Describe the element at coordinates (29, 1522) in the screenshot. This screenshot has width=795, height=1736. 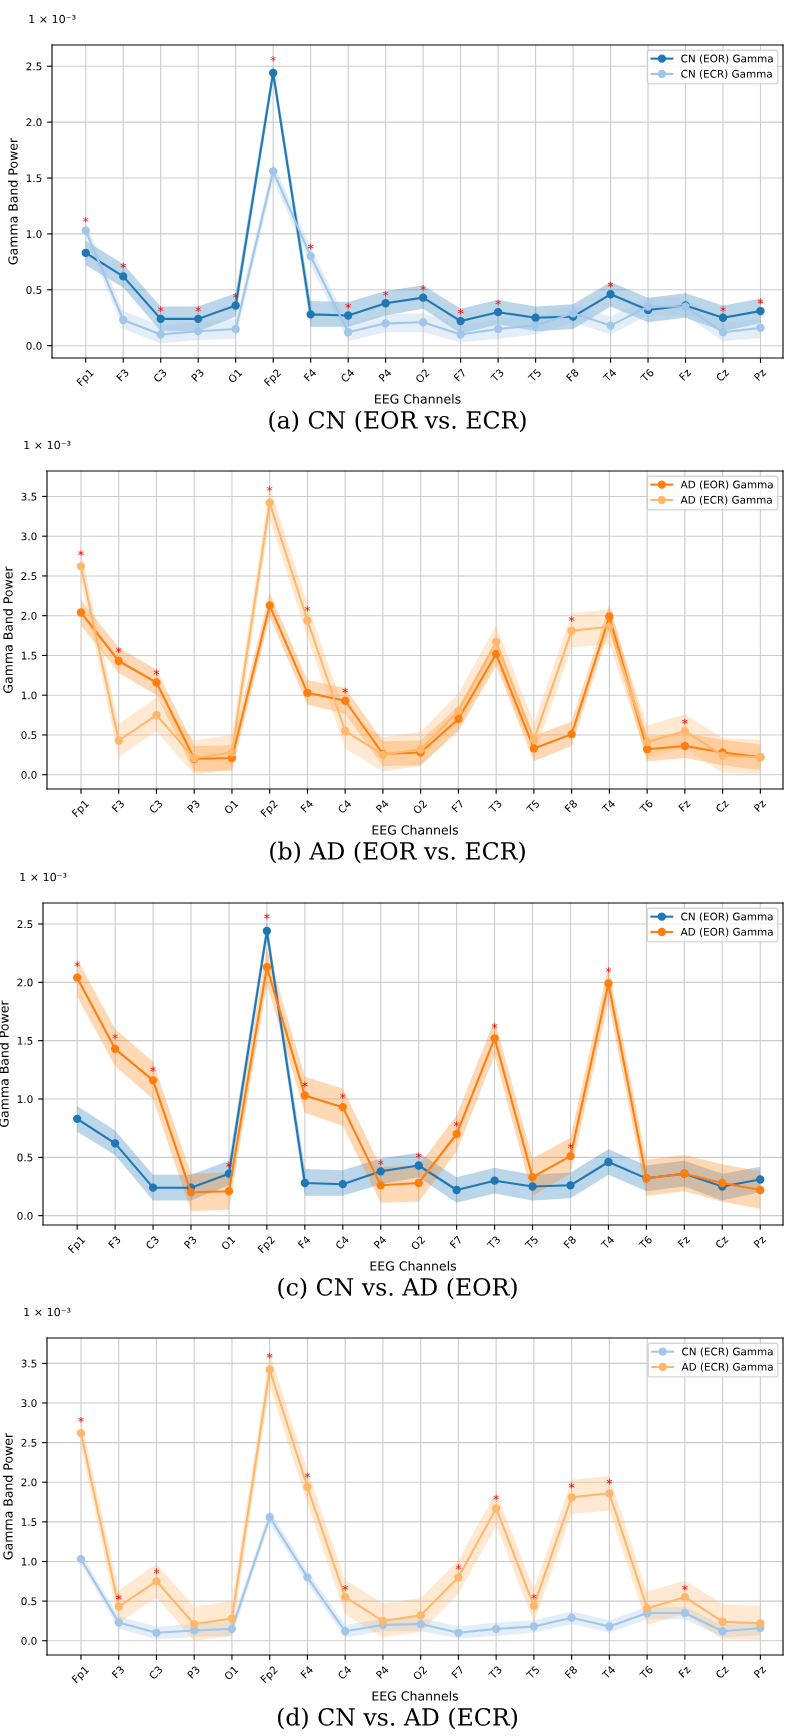
I see `y-tick-label: 1.5` at that location.